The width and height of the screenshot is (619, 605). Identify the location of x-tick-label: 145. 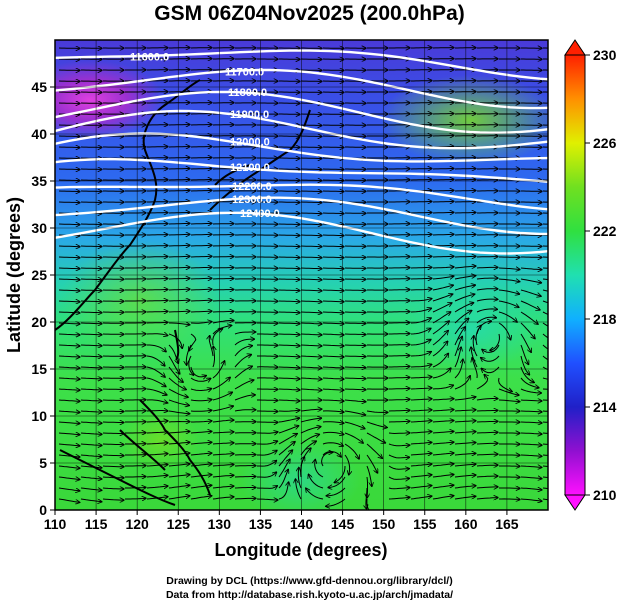
(343, 524).